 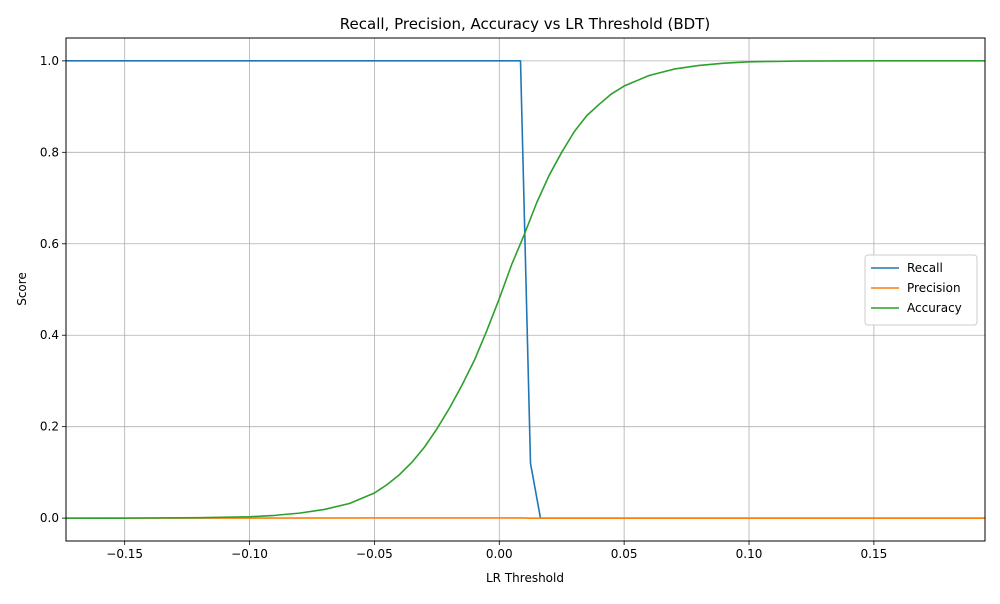 I want to click on x-tick-label: 0.10, so click(x=749, y=554).